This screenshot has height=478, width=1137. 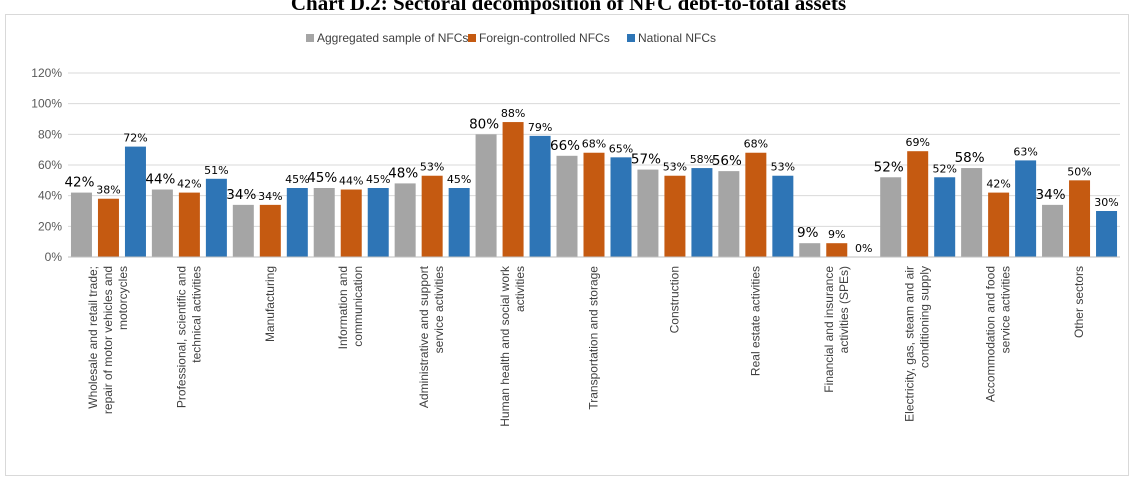 I want to click on category-label: Information and, so click(x=343, y=307).